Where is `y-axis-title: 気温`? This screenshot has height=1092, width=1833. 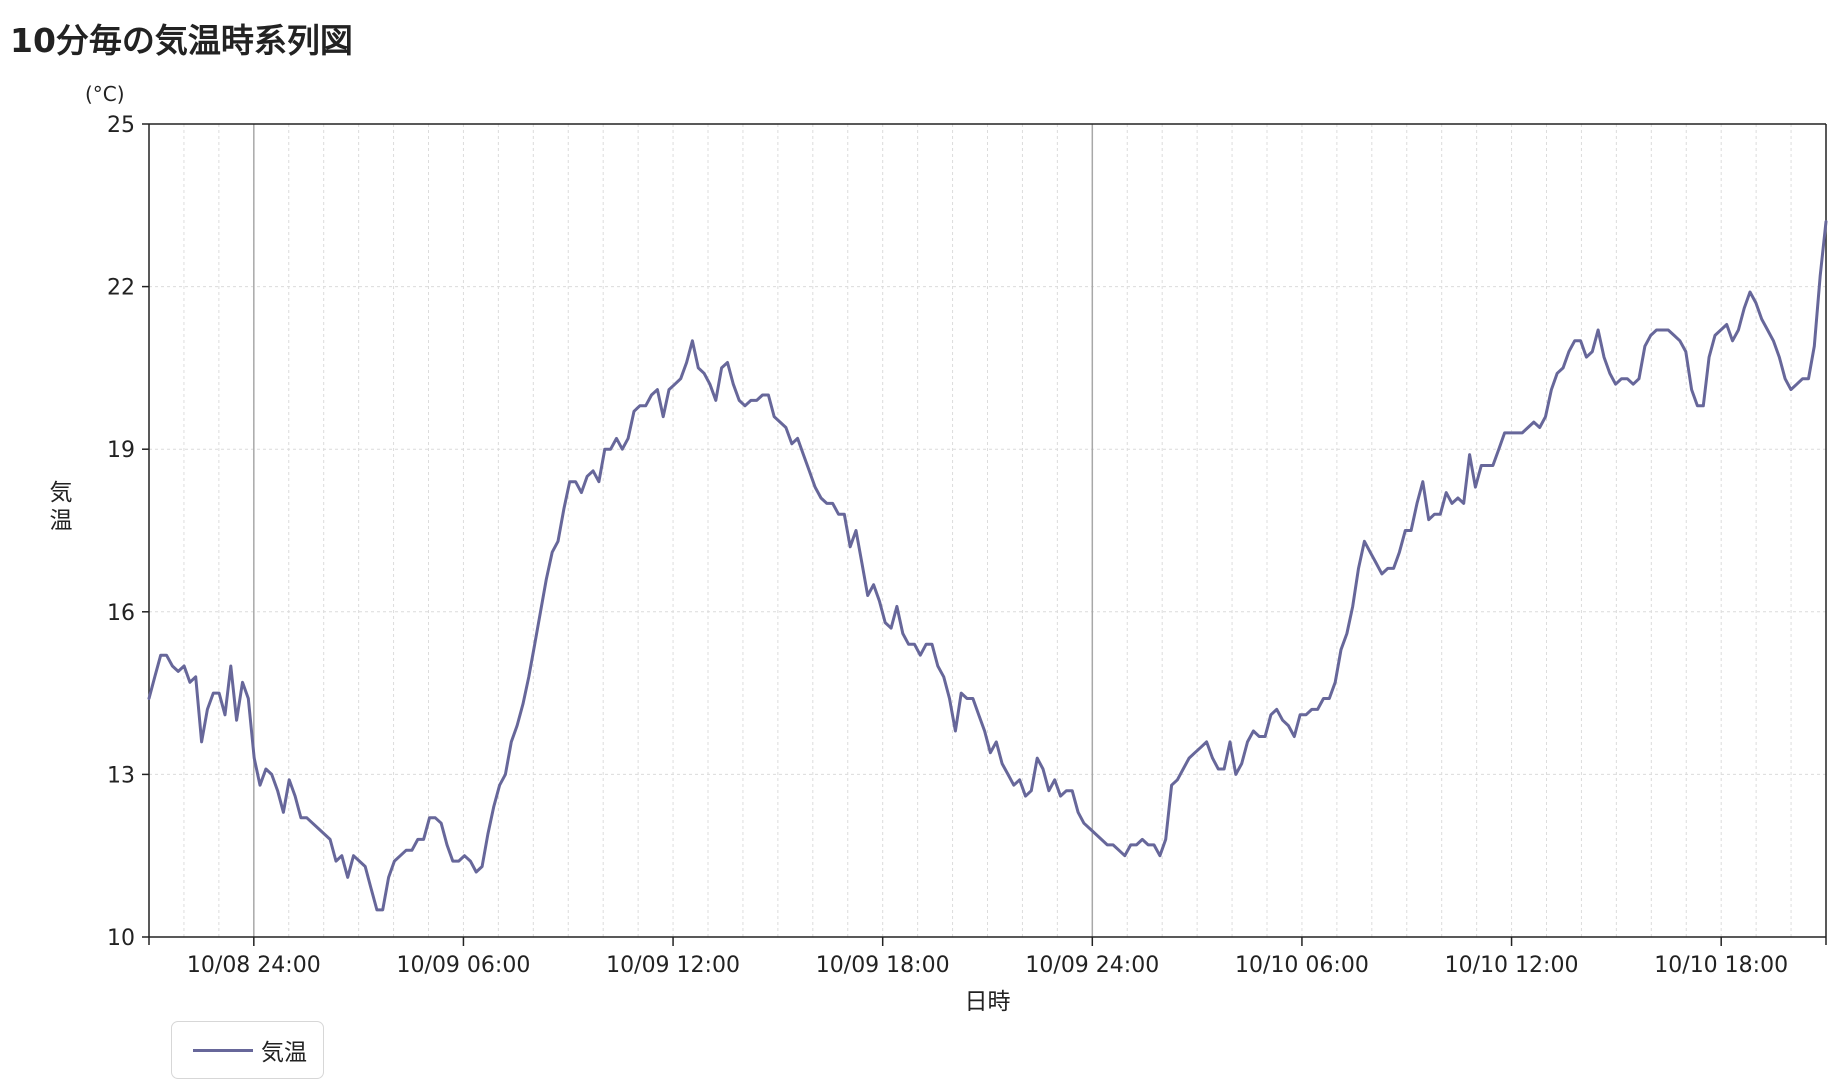
y-axis-title: 気温 is located at coordinates (61, 507).